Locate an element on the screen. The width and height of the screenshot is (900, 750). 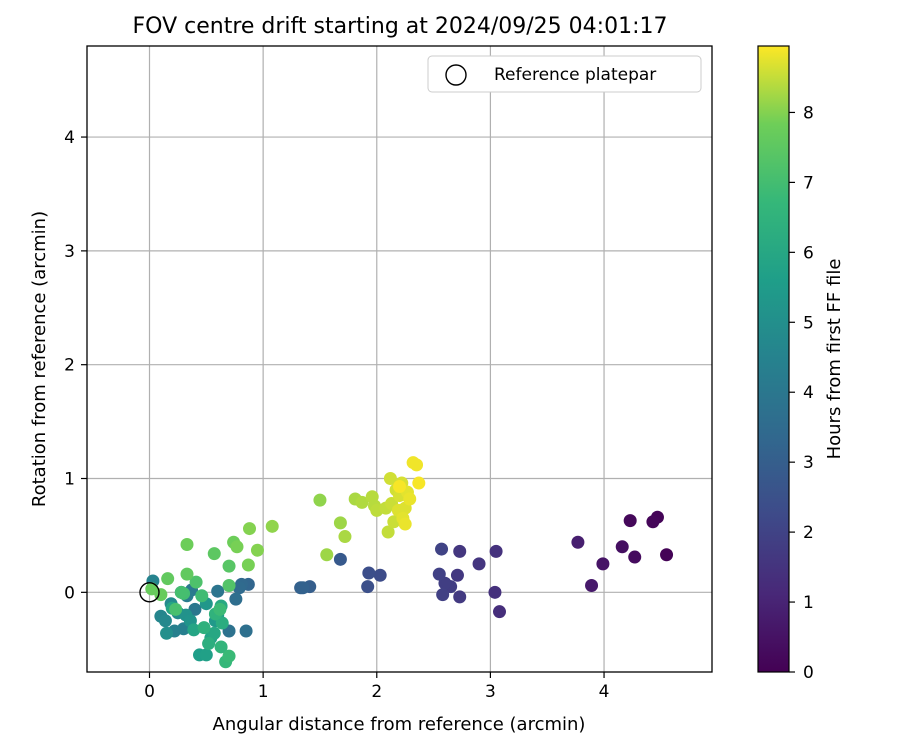
x-tick-label: 1 is located at coordinates (263, 692).